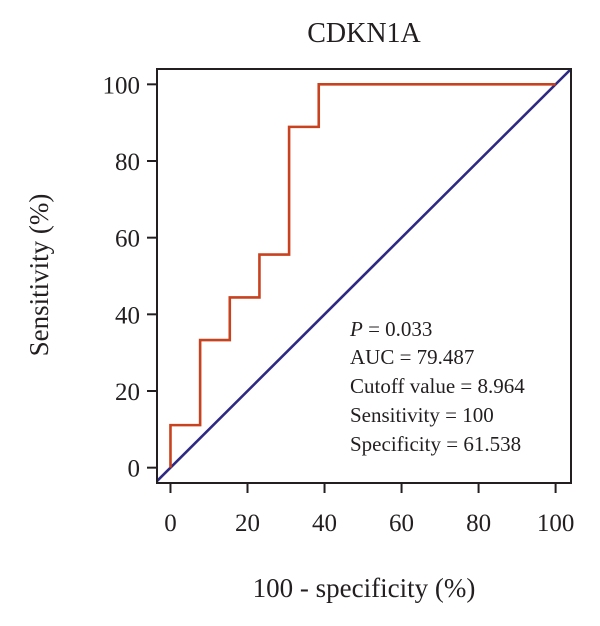 The height and width of the screenshot is (626, 600). What do you see at coordinates (134, 469) in the screenshot?
I see `y-tick-label: 0` at bounding box center [134, 469].